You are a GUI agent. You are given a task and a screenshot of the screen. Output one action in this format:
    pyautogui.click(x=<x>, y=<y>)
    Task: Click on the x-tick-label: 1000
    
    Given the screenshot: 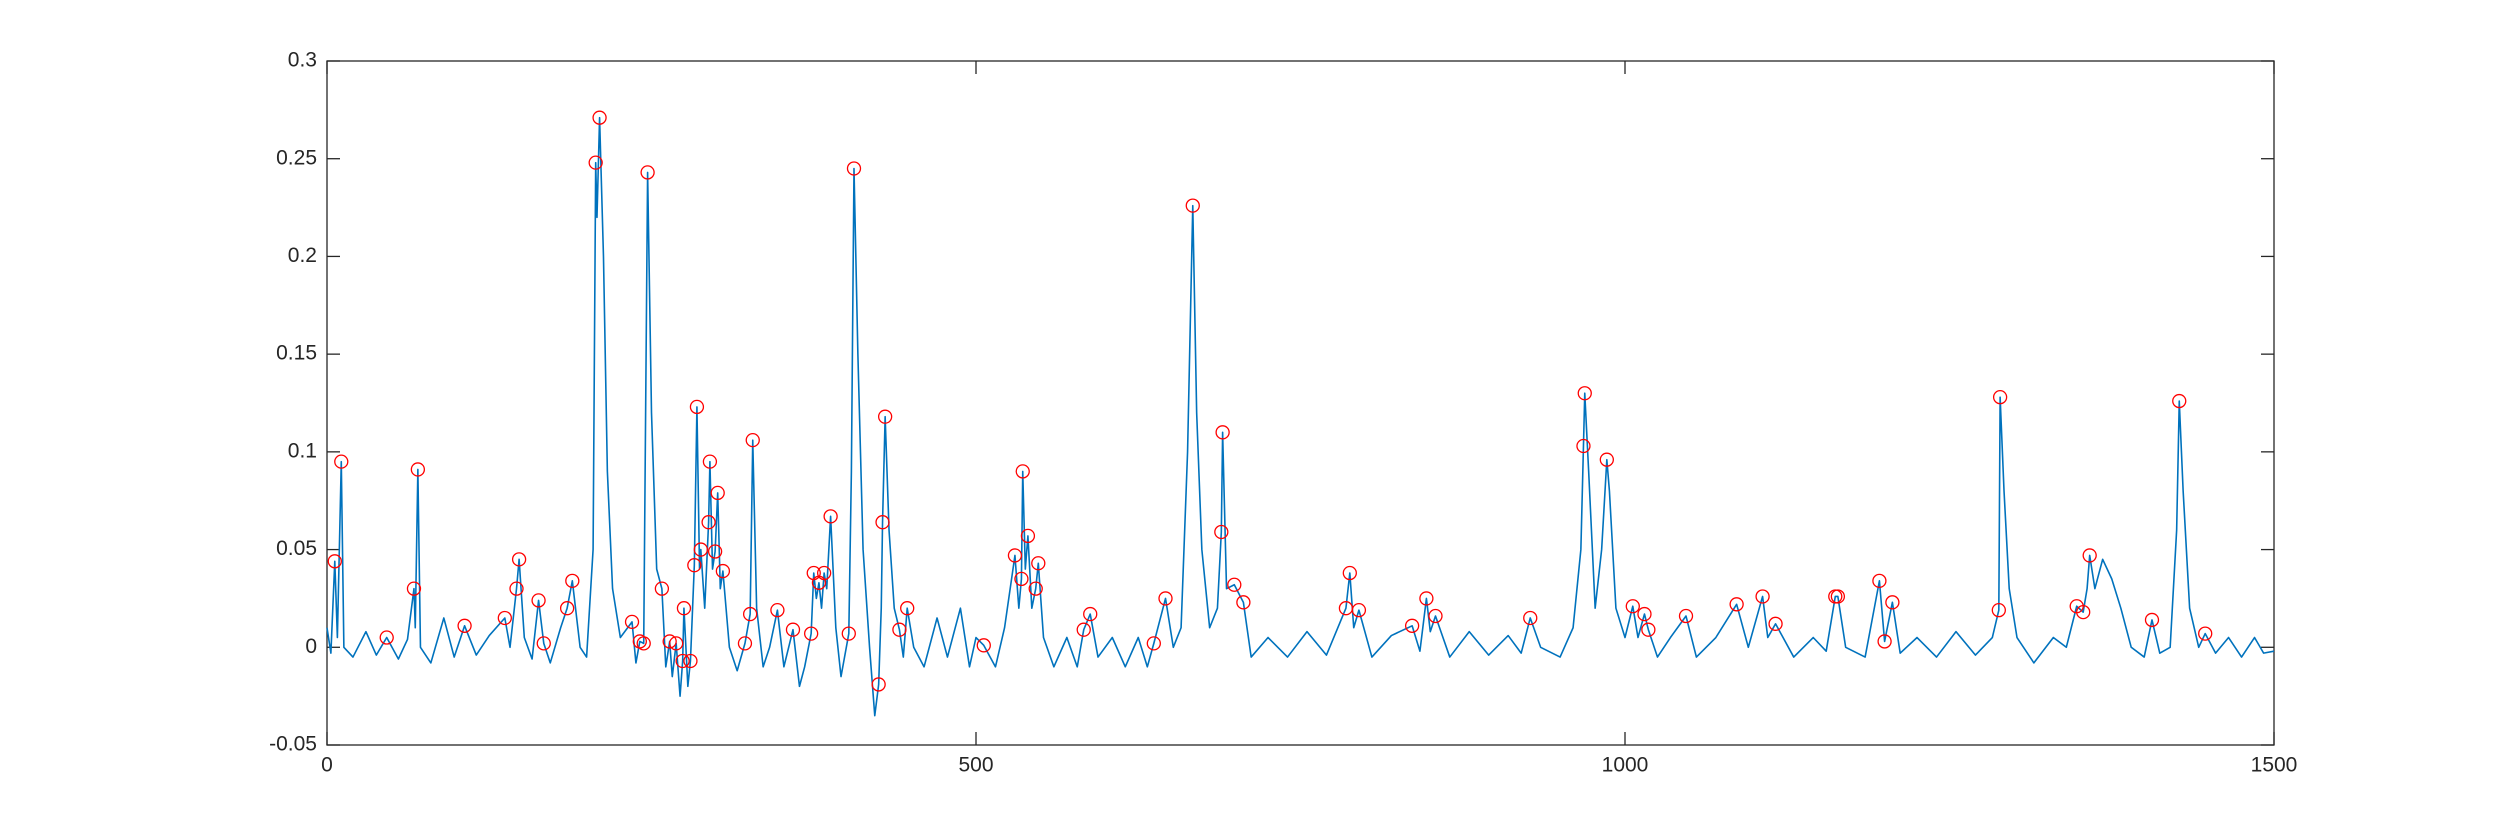 What is the action you would take?
    pyautogui.click(x=1625, y=765)
    